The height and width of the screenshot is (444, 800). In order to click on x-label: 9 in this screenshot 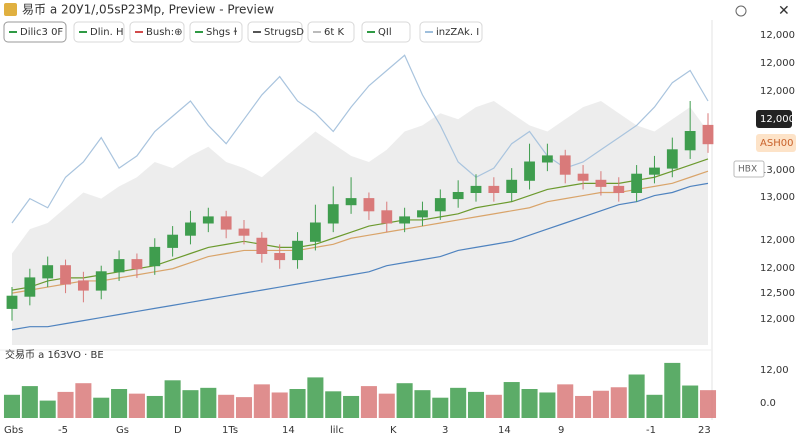, I will do `click(561, 430)`.